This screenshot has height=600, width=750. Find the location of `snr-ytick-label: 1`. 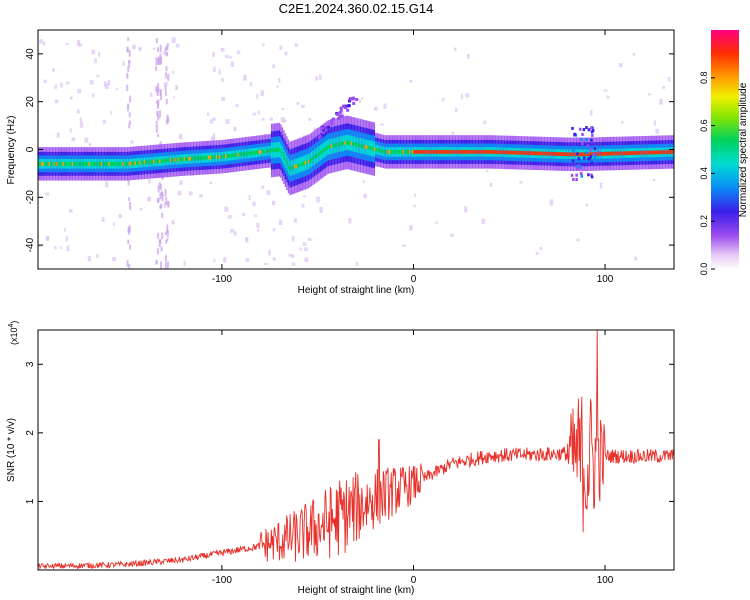

snr-ytick-label: 1 is located at coordinates (30, 501).